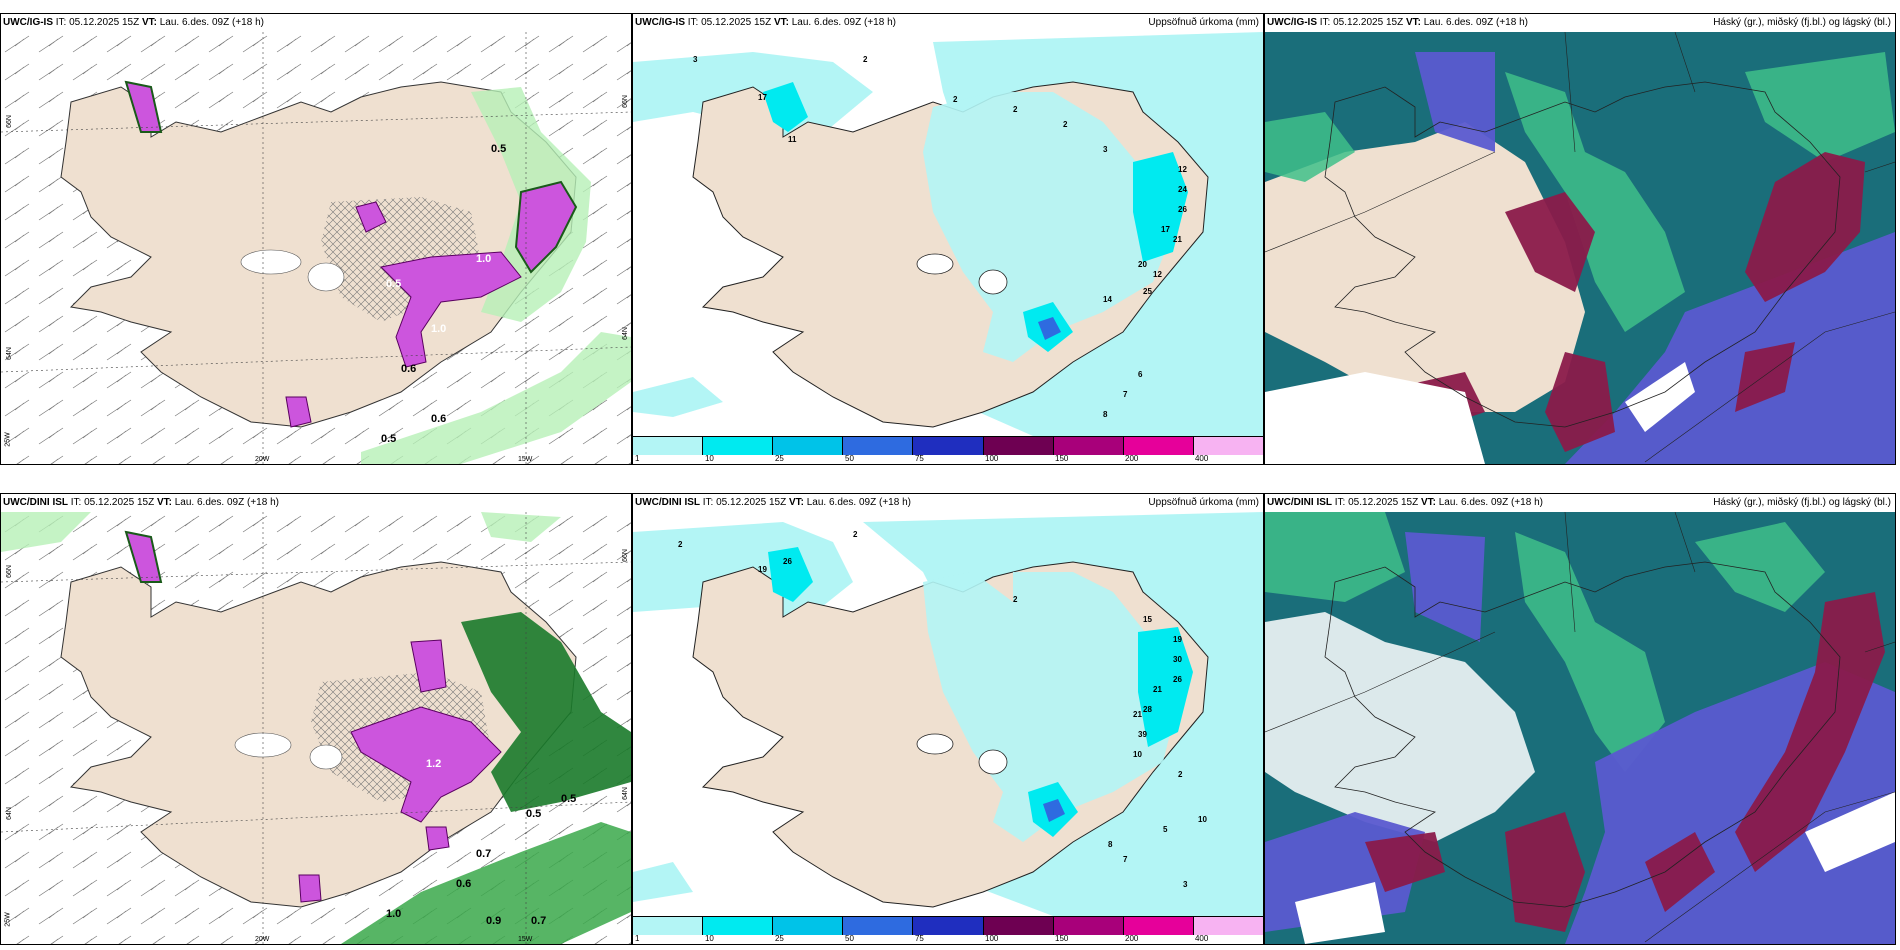 The height and width of the screenshot is (950, 1900). Describe the element at coordinates (625, 555) in the screenshot. I see `right-lat-label-66: 66N` at that location.